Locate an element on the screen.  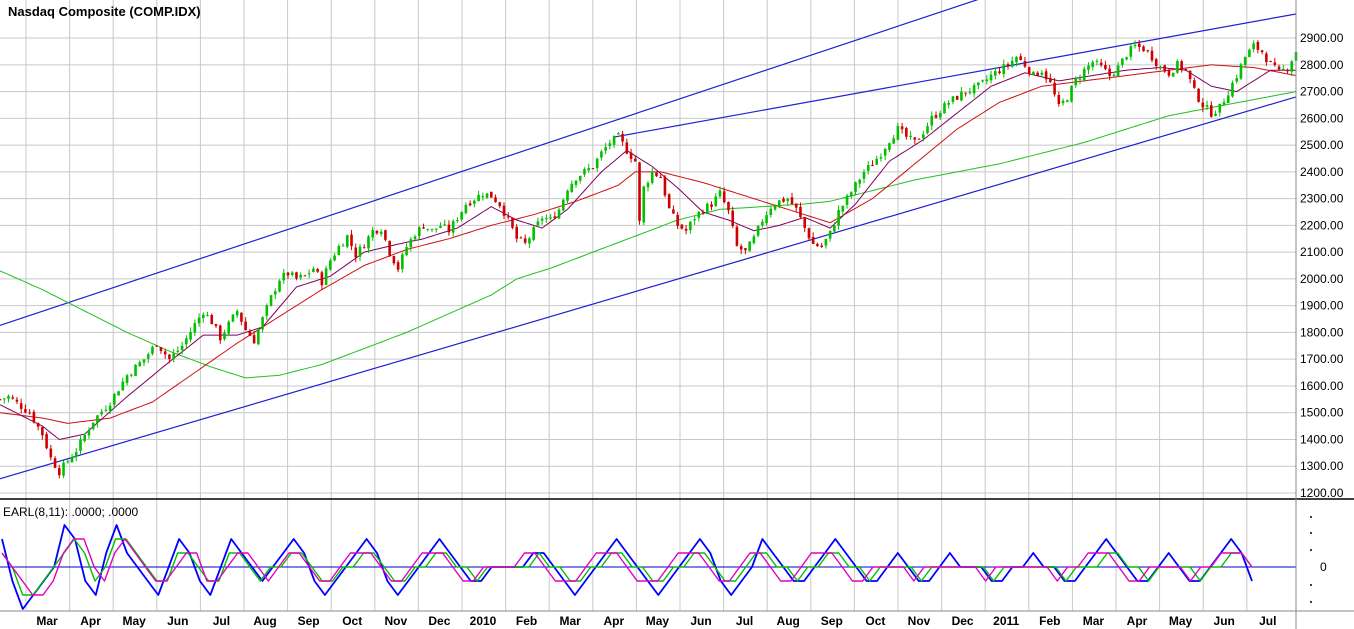
y-tick-label: 2100.00 is located at coordinates (1322, 252).